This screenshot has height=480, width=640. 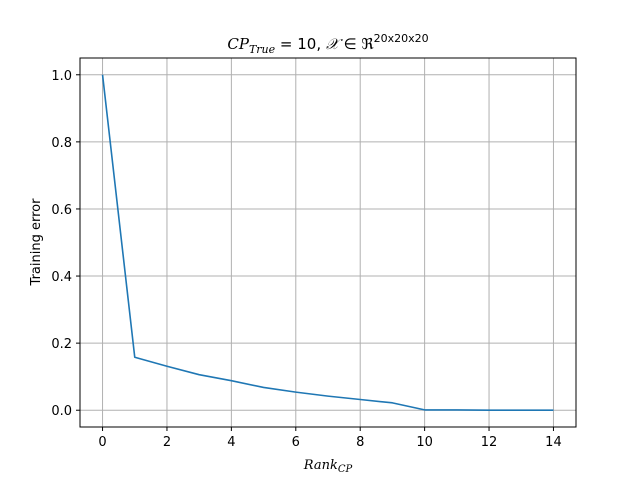 What do you see at coordinates (231, 442) in the screenshot?
I see `x-tick-label: 4` at bounding box center [231, 442].